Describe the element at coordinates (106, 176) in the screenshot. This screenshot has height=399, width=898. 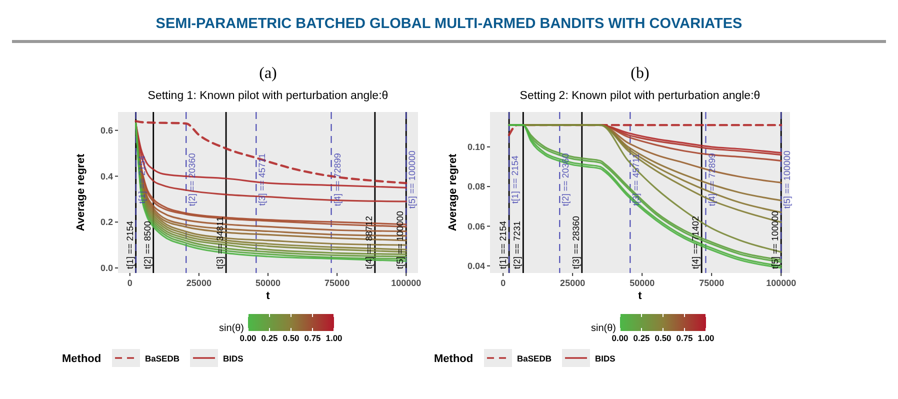
I see `y-tick-label: 0.4` at that location.